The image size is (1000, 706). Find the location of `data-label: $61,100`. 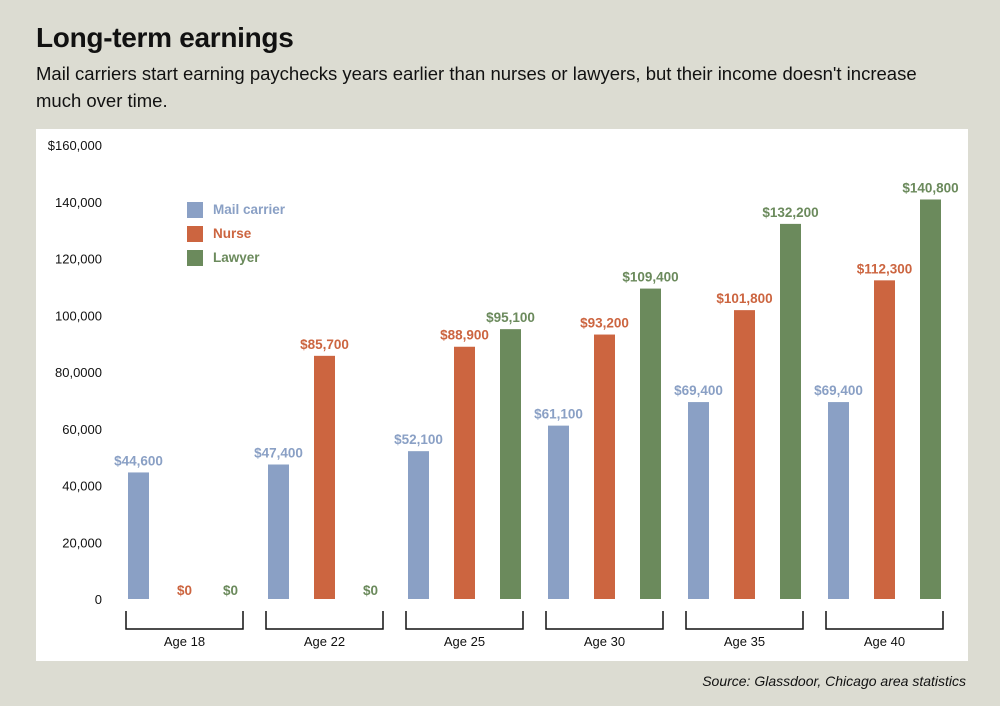

data-label: $61,100 is located at coordinates (558, 414).